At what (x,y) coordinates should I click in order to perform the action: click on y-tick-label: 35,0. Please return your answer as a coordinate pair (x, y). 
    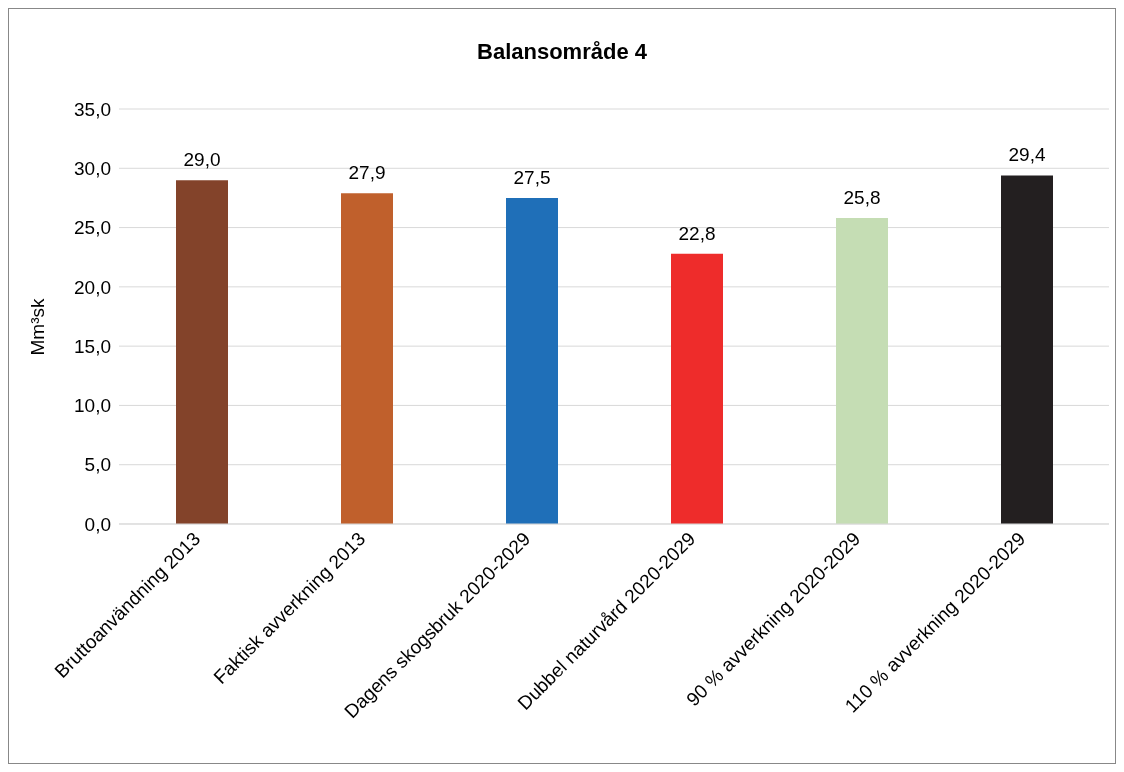
    Looking at the image, I should click on (92, 109).